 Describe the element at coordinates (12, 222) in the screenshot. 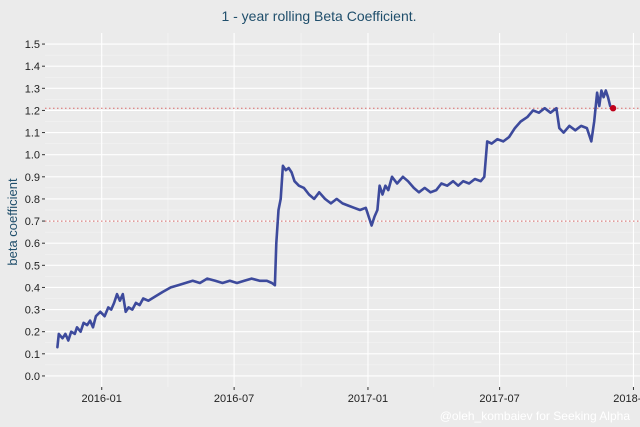

I see `y-axis-label: beta coefficient` at that location.